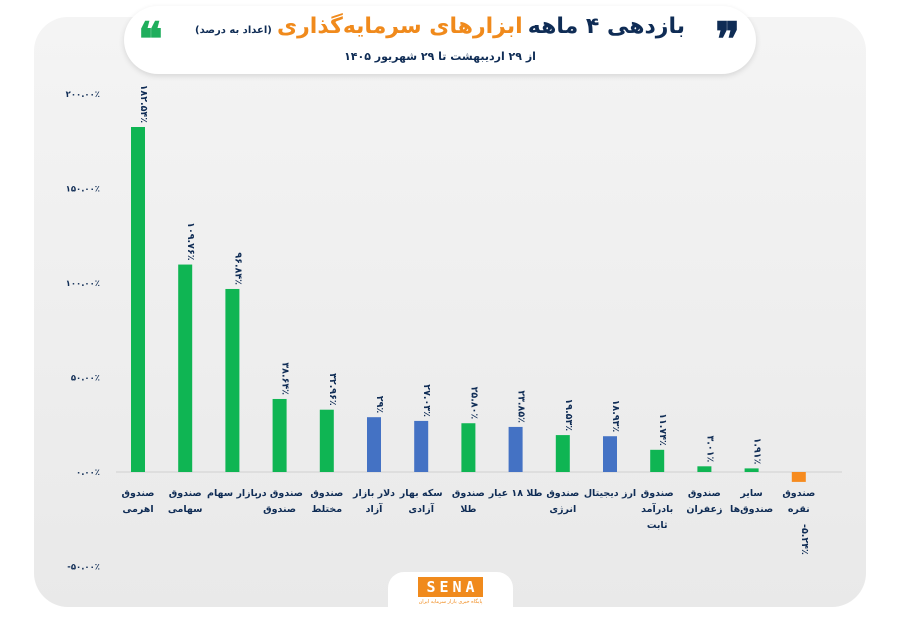 The width and height of the screenshot is (900, 621). I want to click on category-label: صندوق در, so click(279, 493).